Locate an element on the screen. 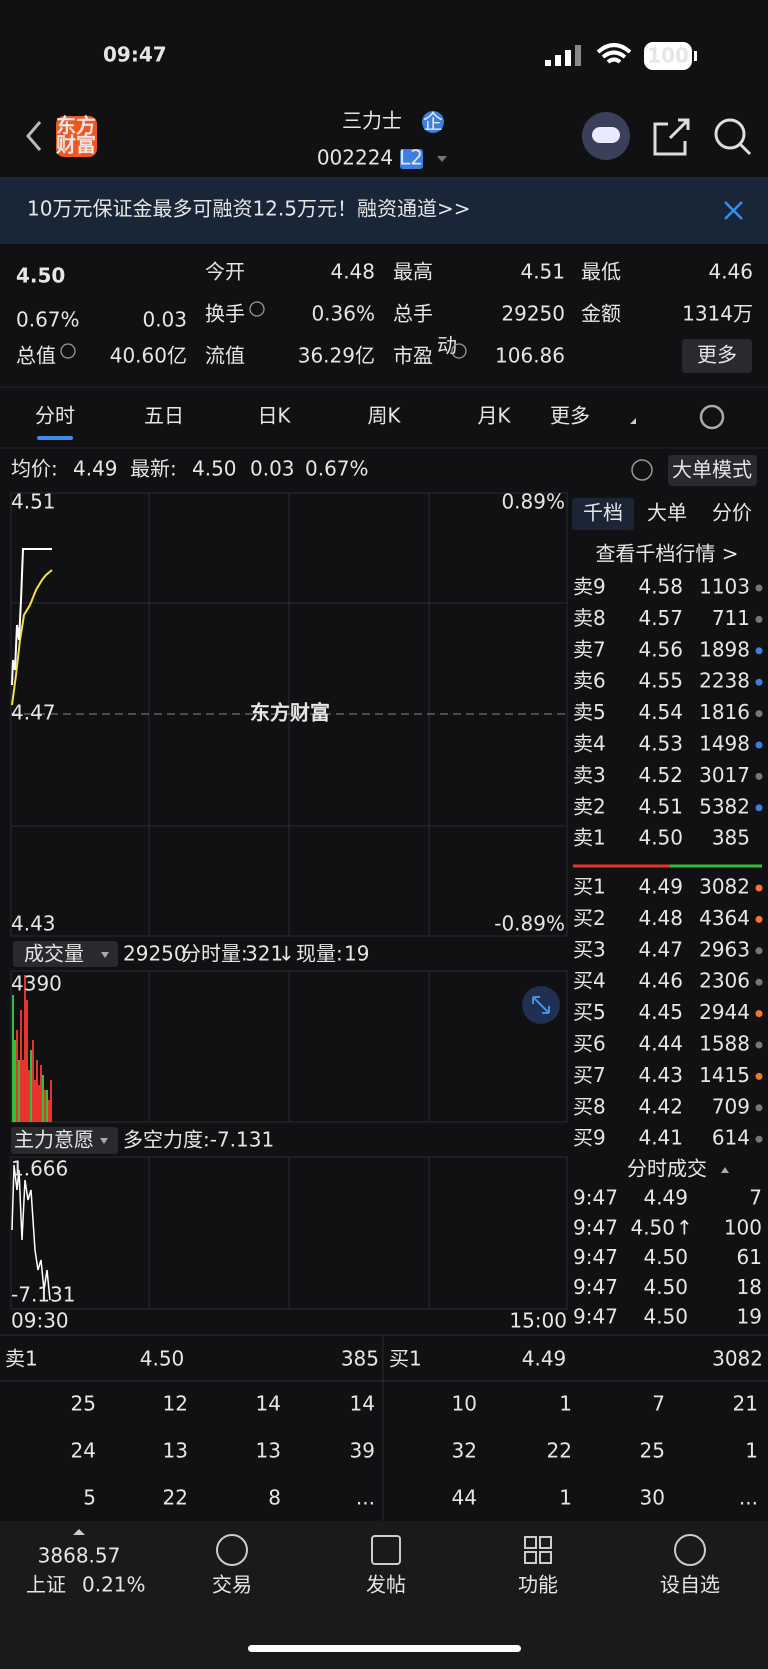  assistant-face is located at coordinates (606, 135).